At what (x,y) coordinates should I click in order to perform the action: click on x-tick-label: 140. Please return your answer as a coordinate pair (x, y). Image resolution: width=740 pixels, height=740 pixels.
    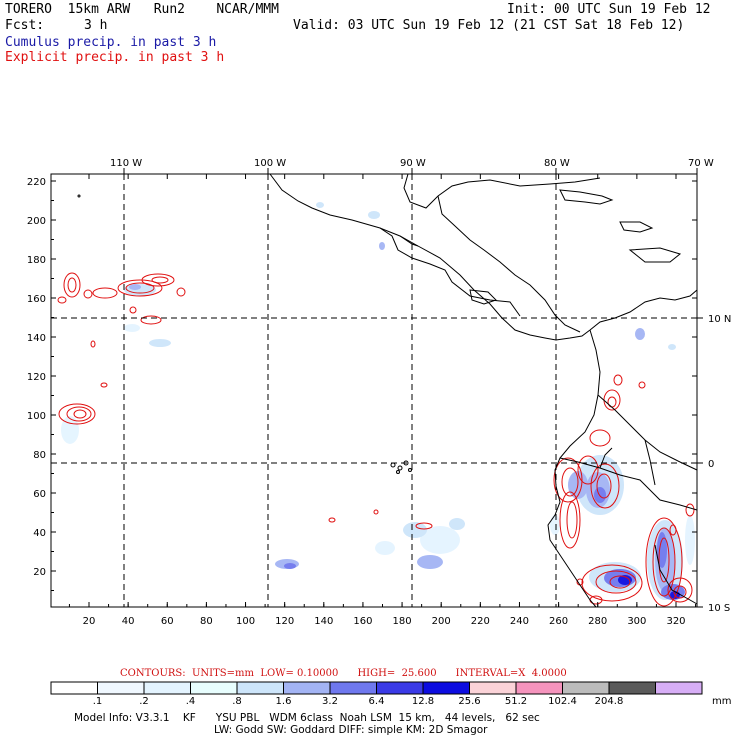
    Looking at the image, I should click on (323, 621).